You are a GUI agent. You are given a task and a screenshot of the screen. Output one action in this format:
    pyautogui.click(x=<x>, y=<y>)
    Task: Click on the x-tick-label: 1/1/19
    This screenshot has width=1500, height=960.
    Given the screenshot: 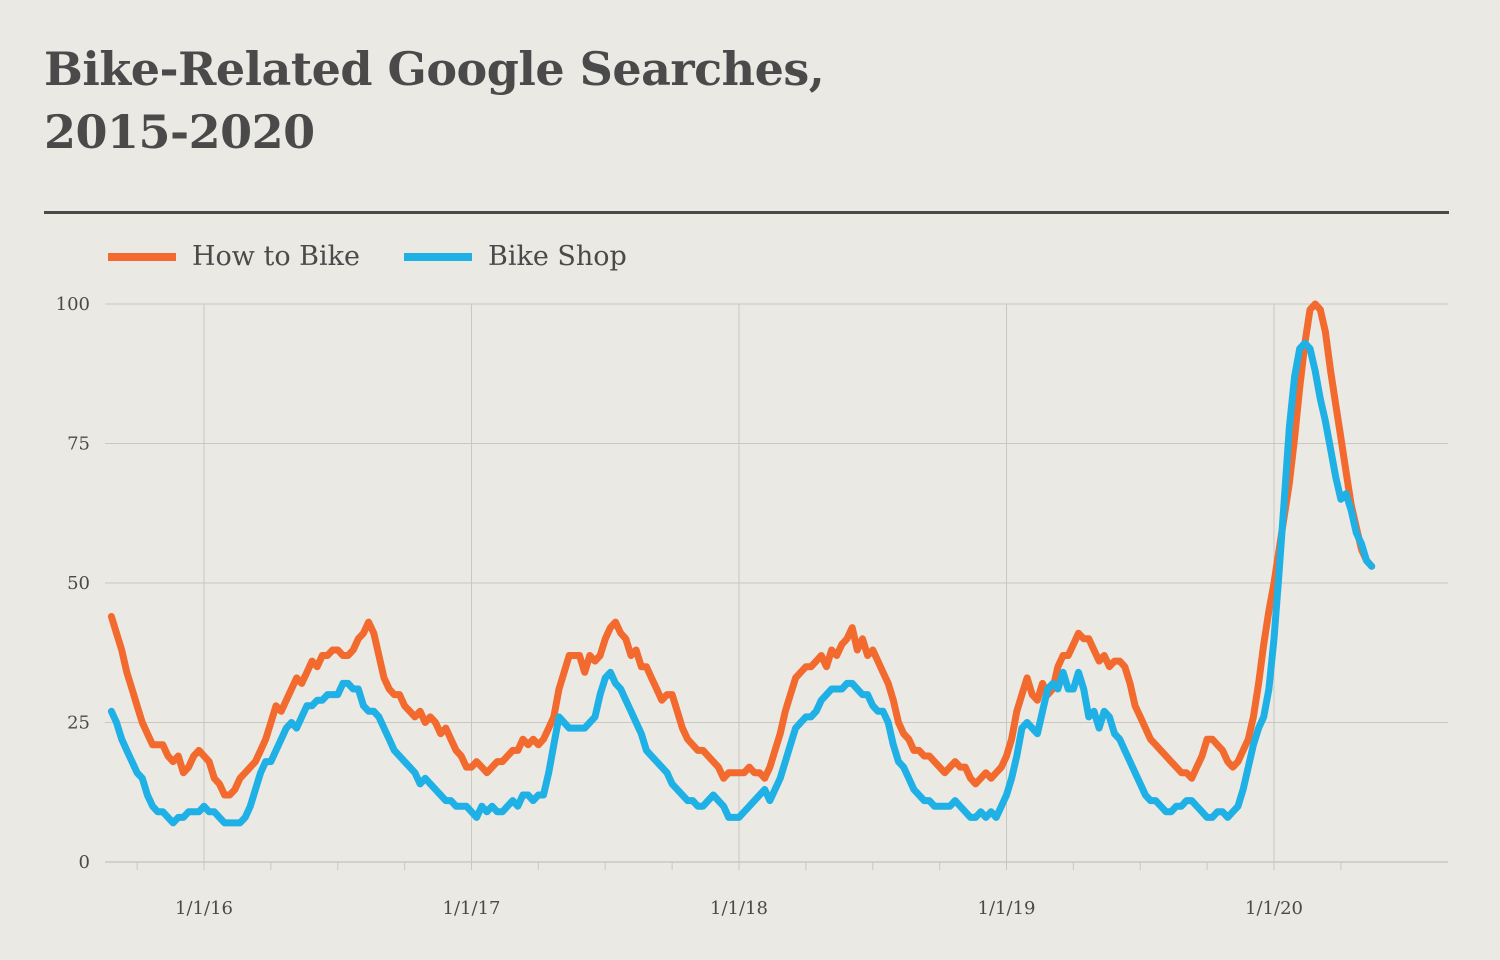 What is the action you would take?
    pyautogui.click(x=1007, y=908)
    